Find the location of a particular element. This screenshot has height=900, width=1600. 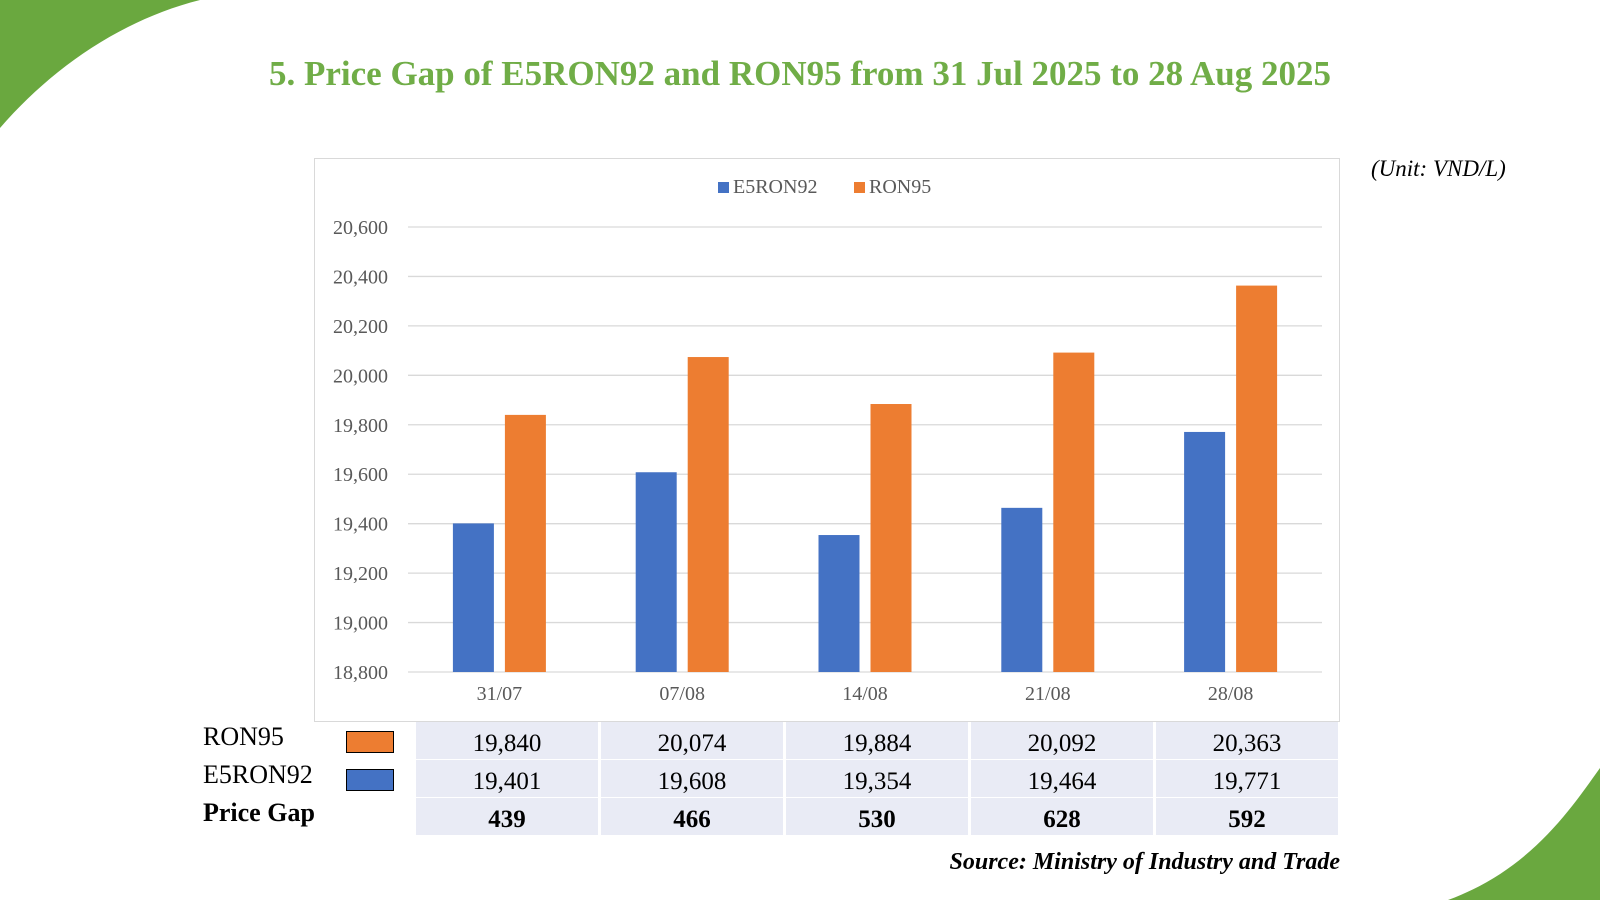

row-label-cell: Price Gap is located at coordinates (308, 817).